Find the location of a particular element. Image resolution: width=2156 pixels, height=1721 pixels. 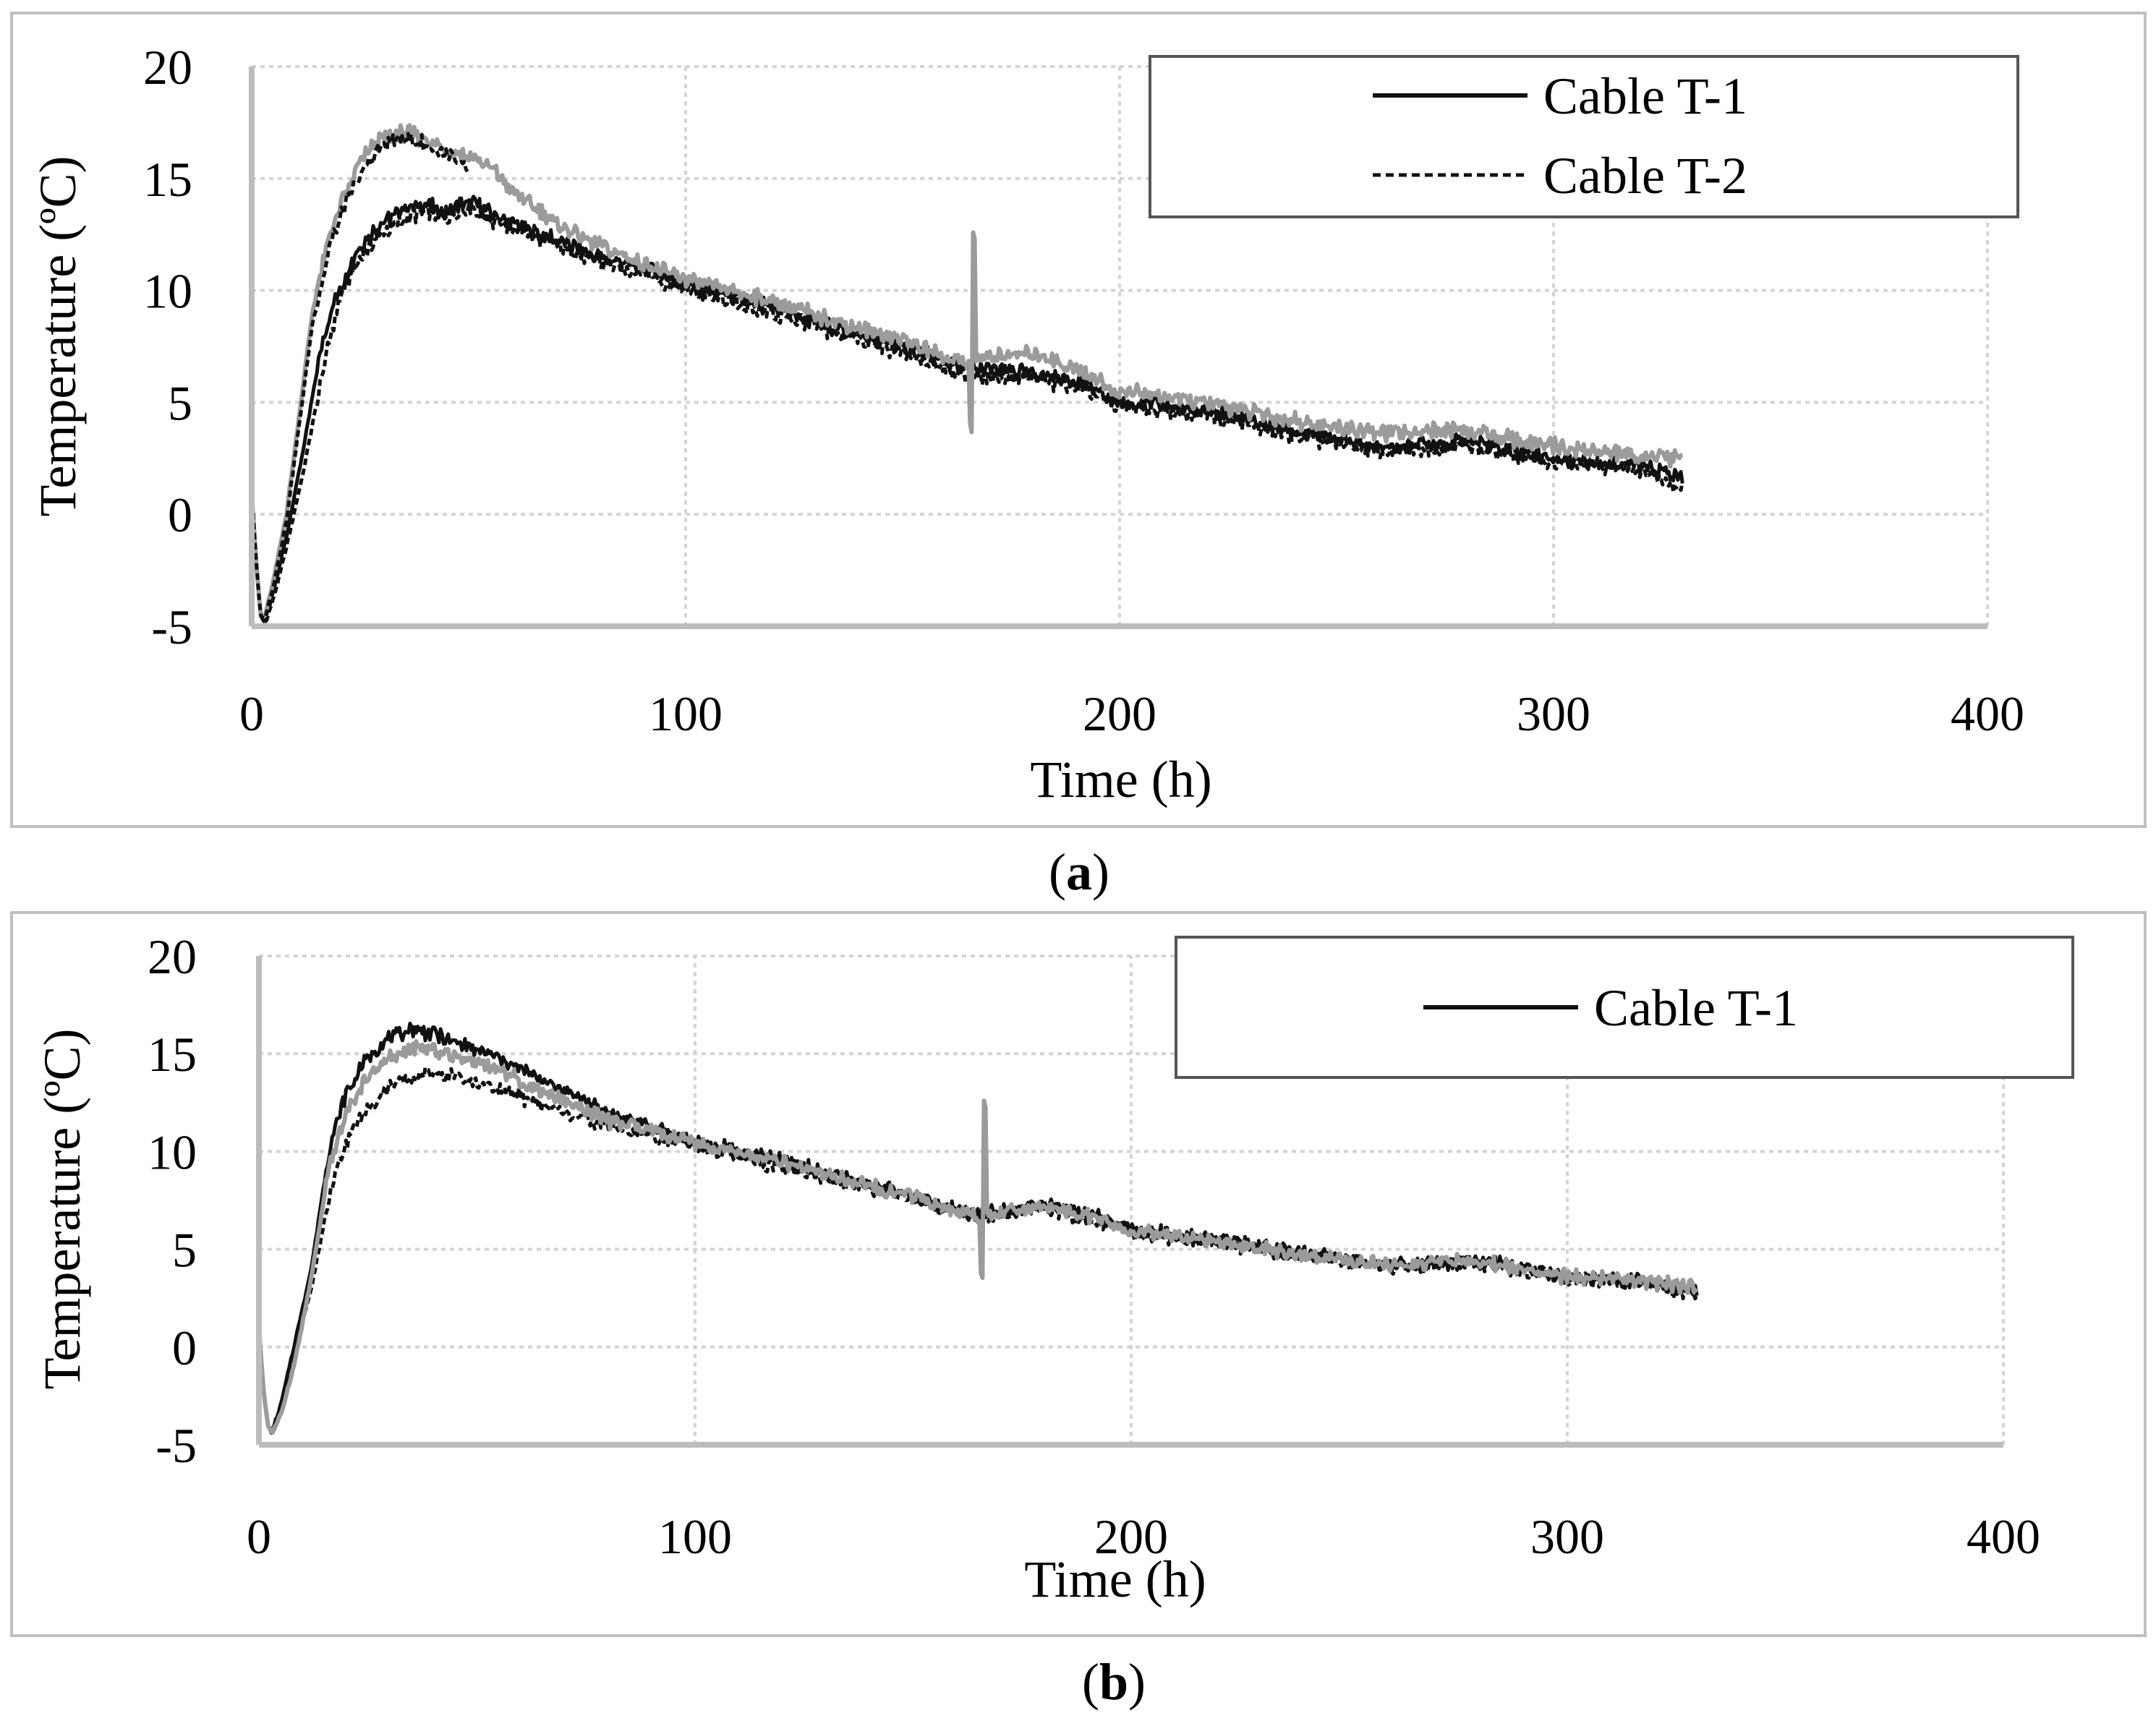

panel-a-legend-label-t2: Cable T-2 is located at coordinates (1645, 176).